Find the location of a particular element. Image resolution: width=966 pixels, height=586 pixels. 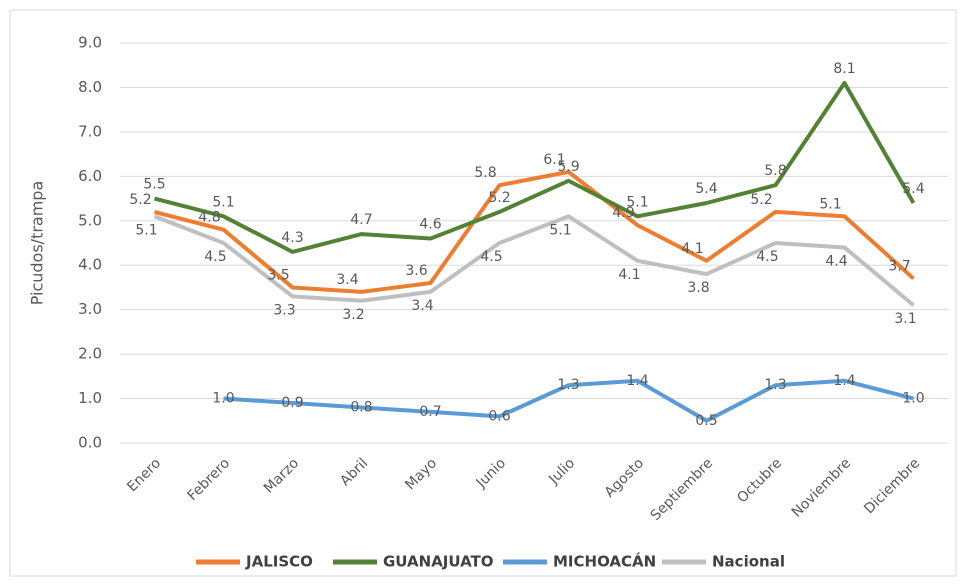

y-tick-label: 1.0 is located at coordinates (90, 398).